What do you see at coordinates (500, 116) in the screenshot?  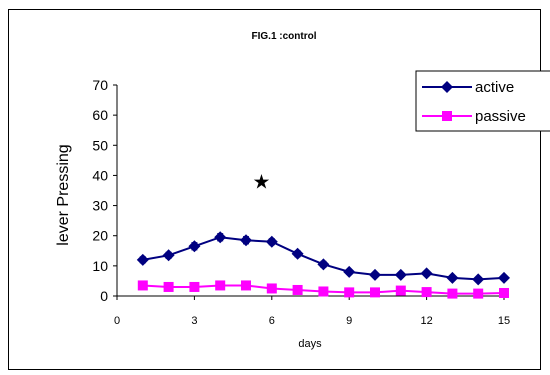 I see `legend-label-passive: passive` at bounding box center [500, 116].